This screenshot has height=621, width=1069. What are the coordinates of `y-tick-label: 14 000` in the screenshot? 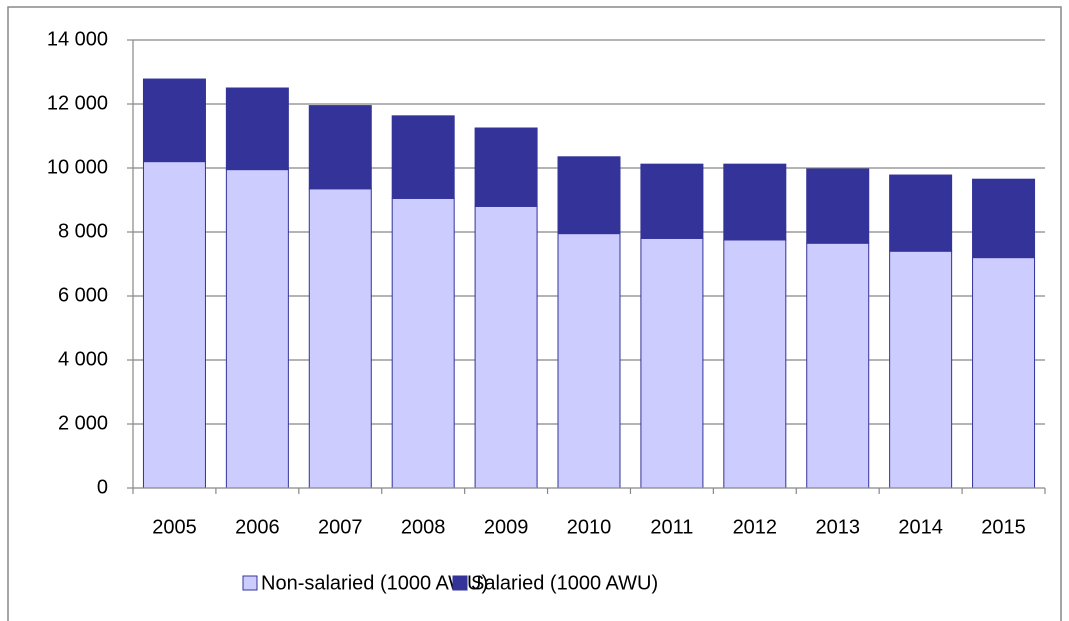 It's located at (77, 39).